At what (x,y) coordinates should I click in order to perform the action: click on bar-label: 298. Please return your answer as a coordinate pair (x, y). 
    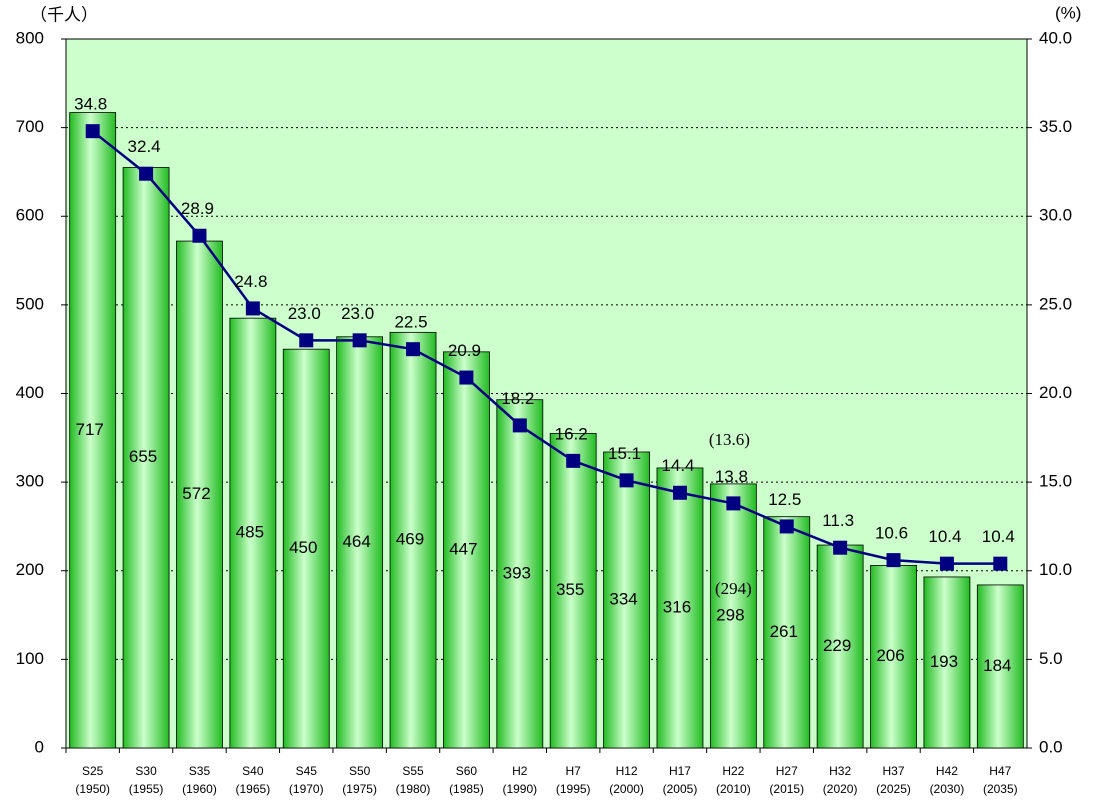
    Looking at the image, I should click on (730, 614).